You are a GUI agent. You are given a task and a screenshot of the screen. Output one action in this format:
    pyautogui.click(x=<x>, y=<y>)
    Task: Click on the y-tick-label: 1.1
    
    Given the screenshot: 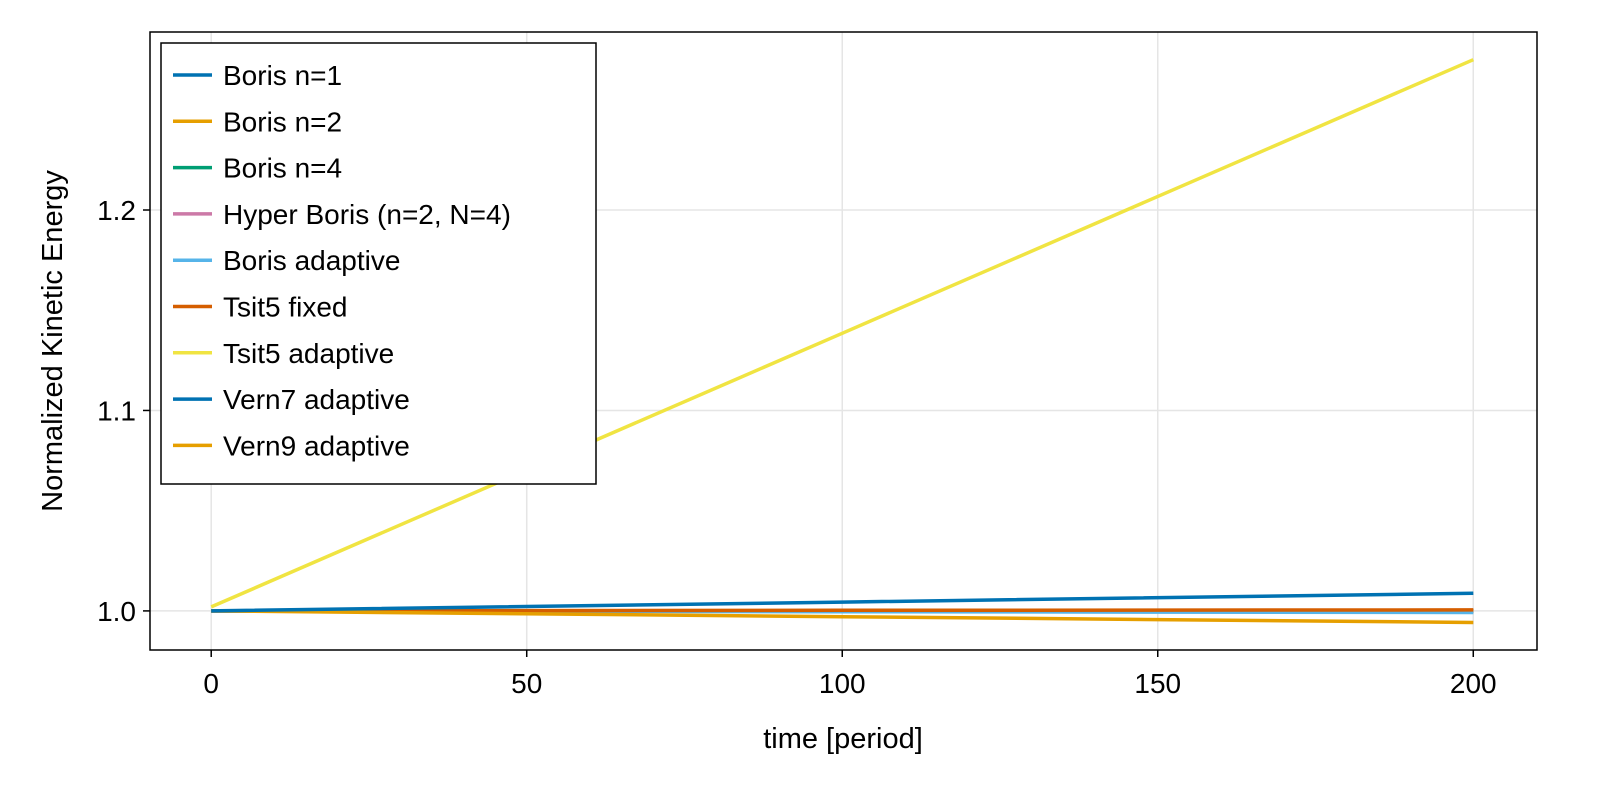 What is the action you would take?
    pyautogui.click(x=116, y=410)
    